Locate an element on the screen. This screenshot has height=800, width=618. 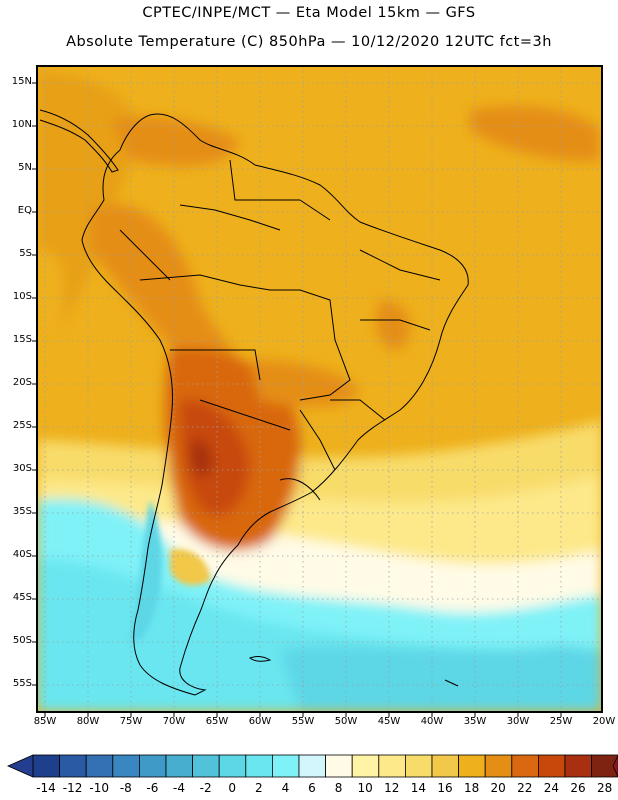
longitude-label: 50W is located at coordinates (346, 721).